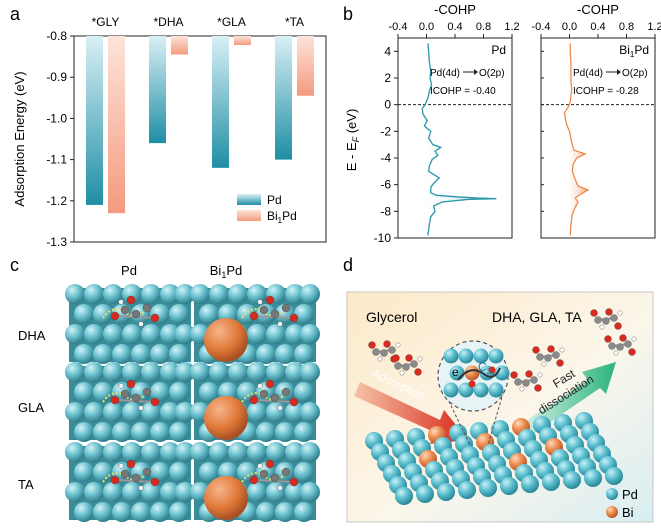 Image resolution: width=661 pixels, height=531 pixels. Describe the element at coordinates (597, 27) in the screenshot. I see `x-tick-label: 0.4` at that location.